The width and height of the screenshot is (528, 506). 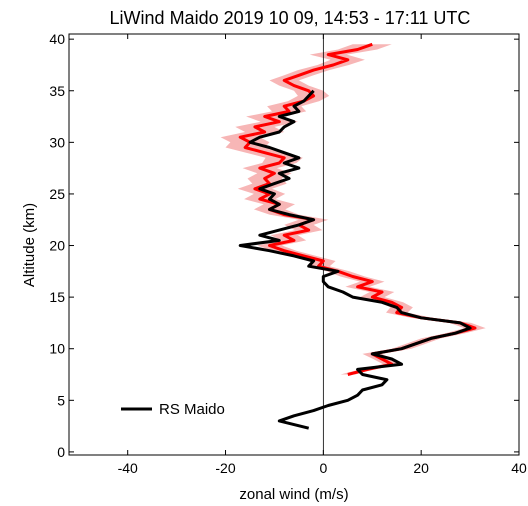 What do you see at coordinates (192, 409) in the screenshot?
I see `legend-label-rs-maido: RS Maido` at bounding box center [192, 409].